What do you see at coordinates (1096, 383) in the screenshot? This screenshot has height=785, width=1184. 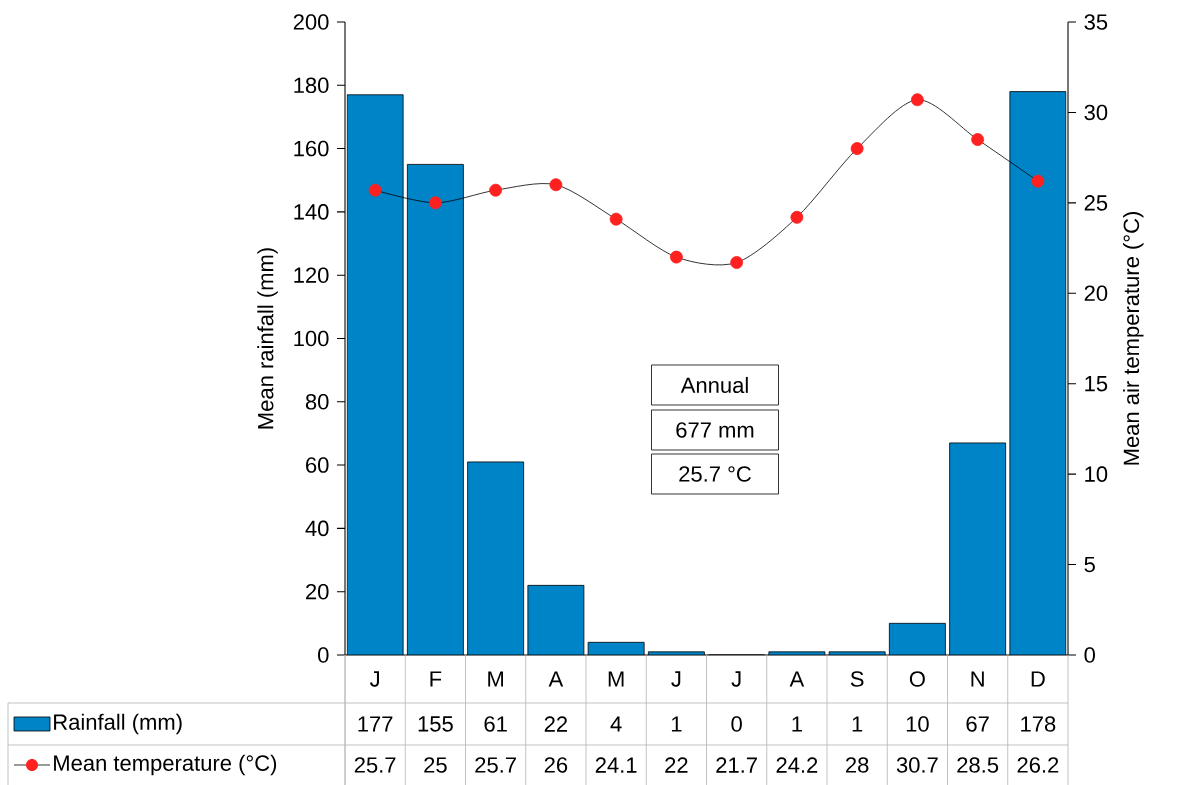 I see `y2-tick-label: 15` at bounding box center [1096, 383].